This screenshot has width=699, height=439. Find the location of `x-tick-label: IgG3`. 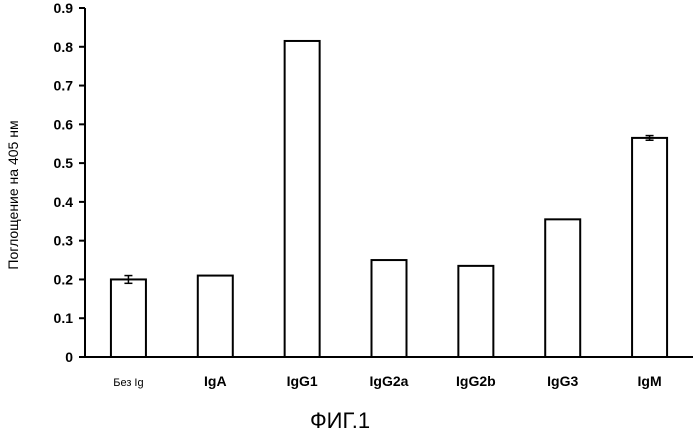

x-tick-label: IgG3 is located at coordinates (562, 381).